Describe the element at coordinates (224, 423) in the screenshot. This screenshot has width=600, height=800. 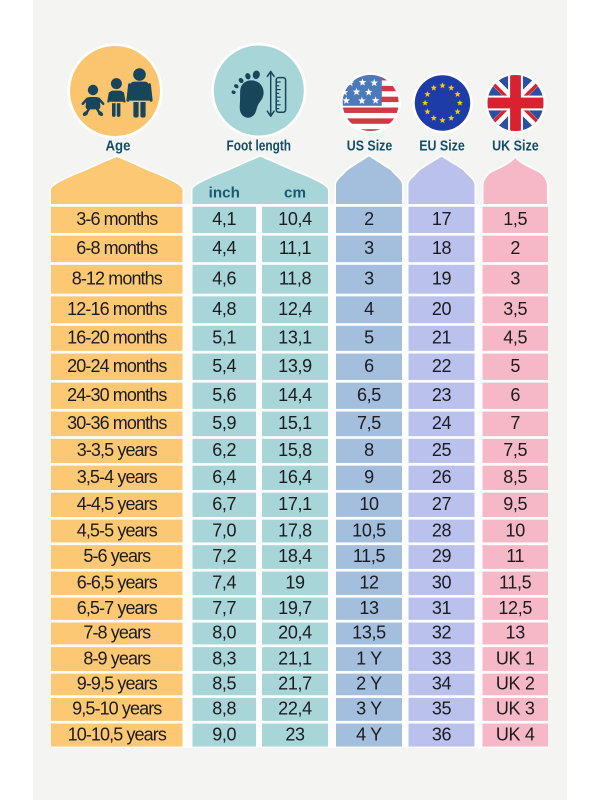
I see `svg-text: 5,9` at that location.